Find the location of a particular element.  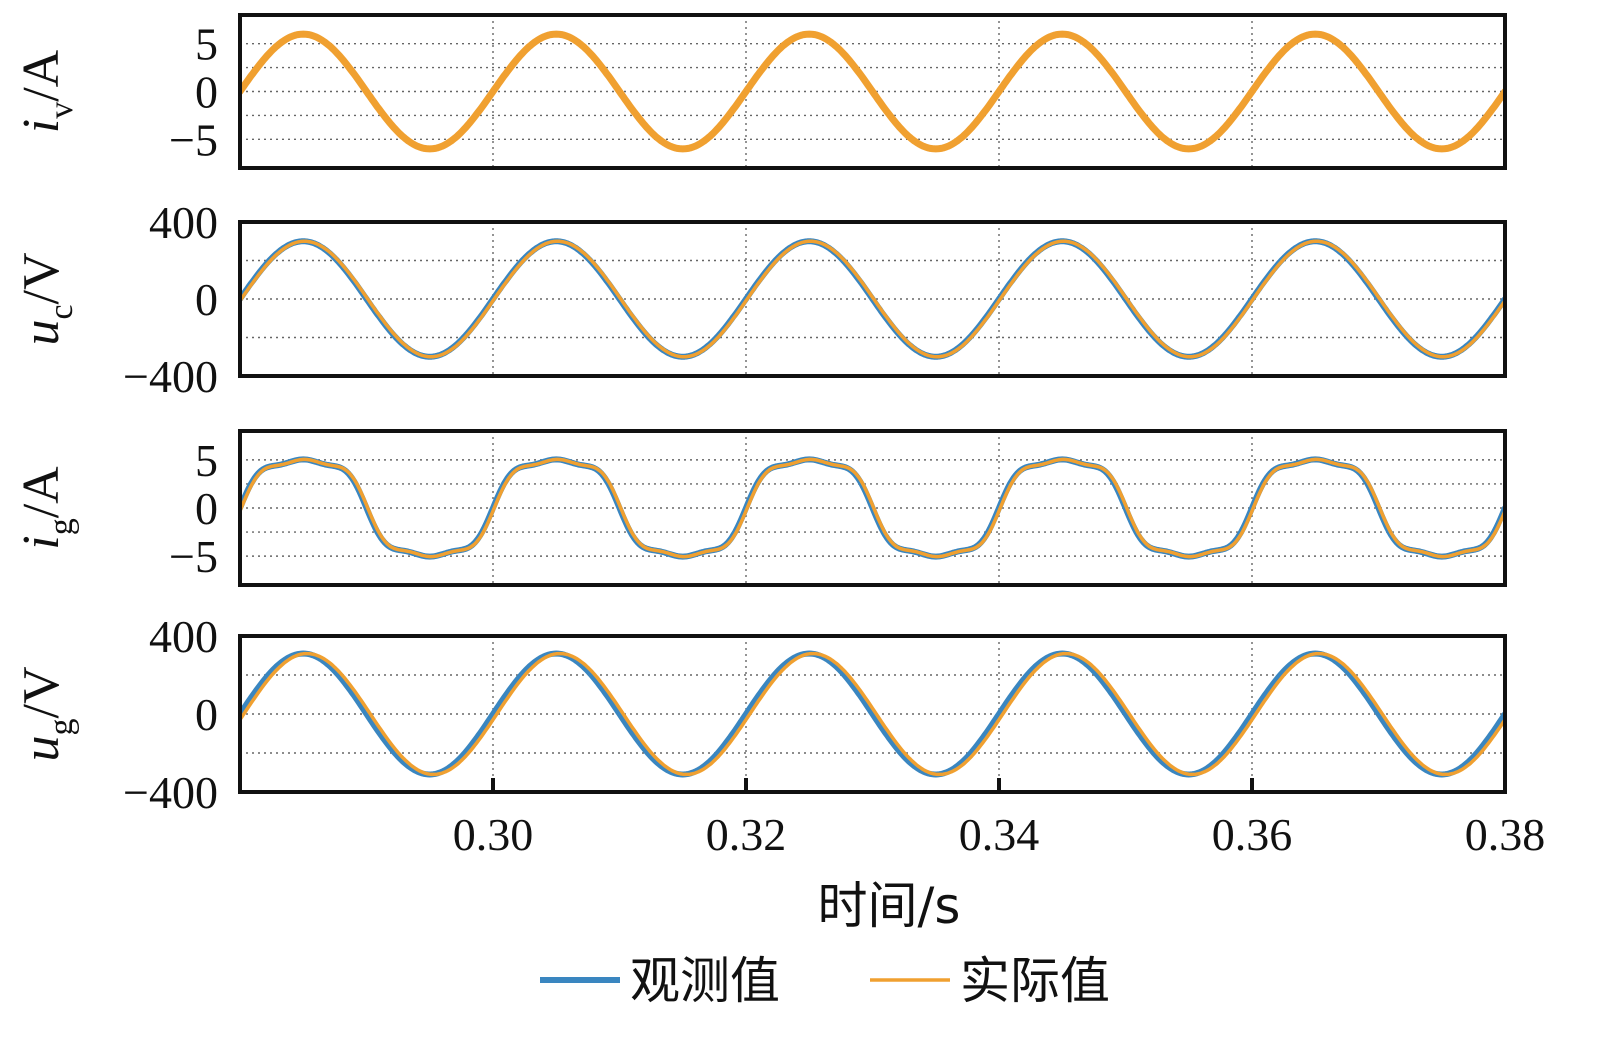

legend-label: 实际值 is located at coordinates (1035, 981).